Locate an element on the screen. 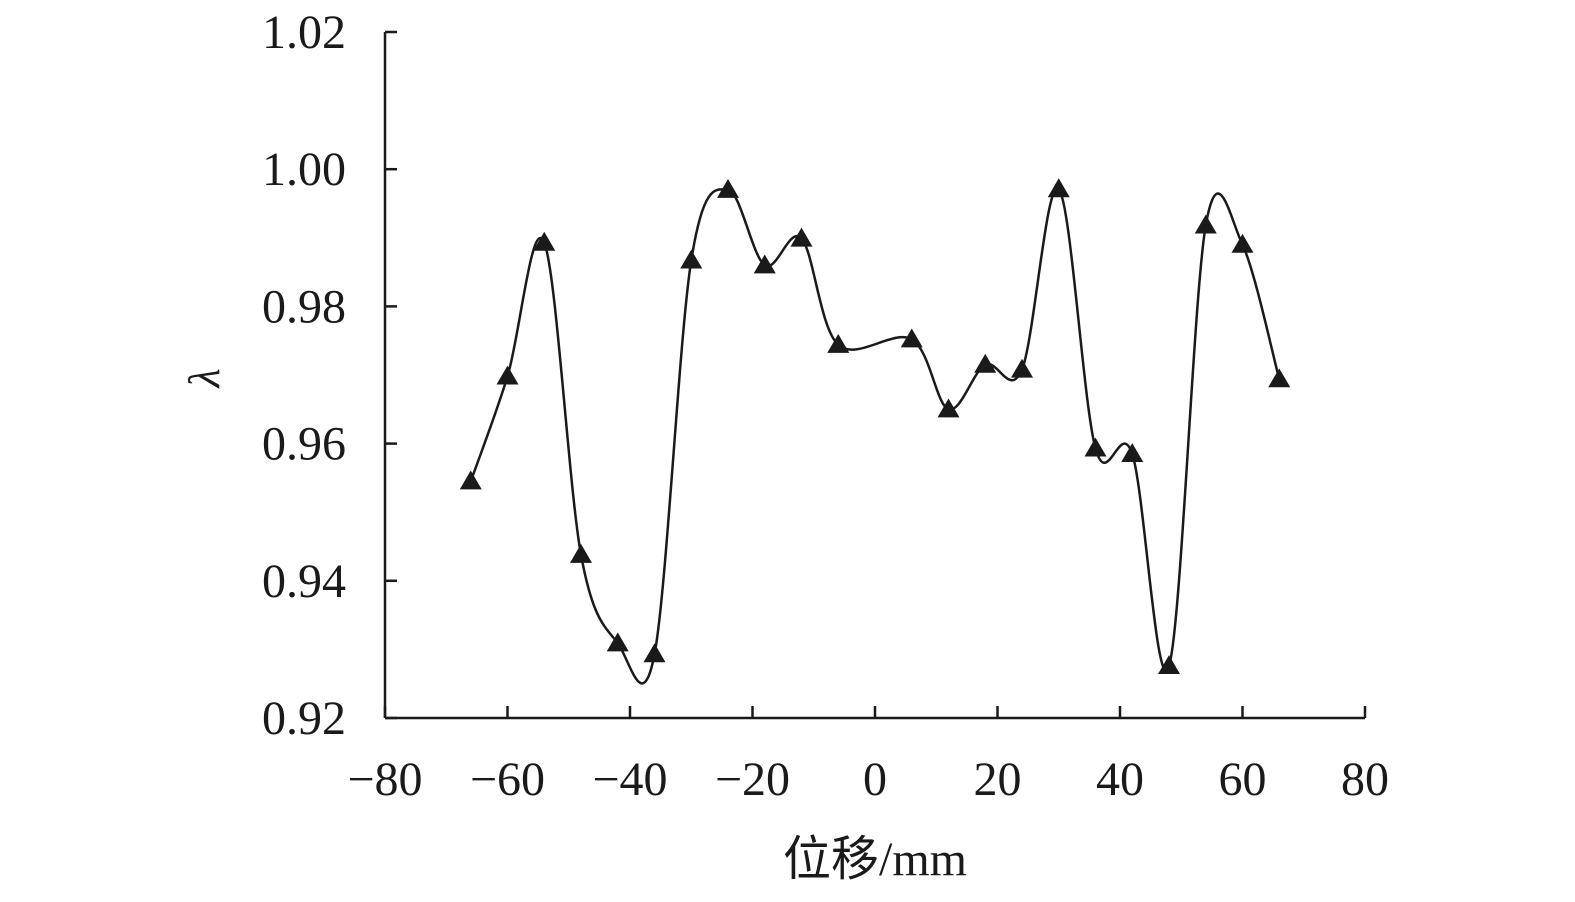  x-axis-ticks: −80 −60 −40 −20 0 20 40 60 80 is located at coordinates (868, 756).